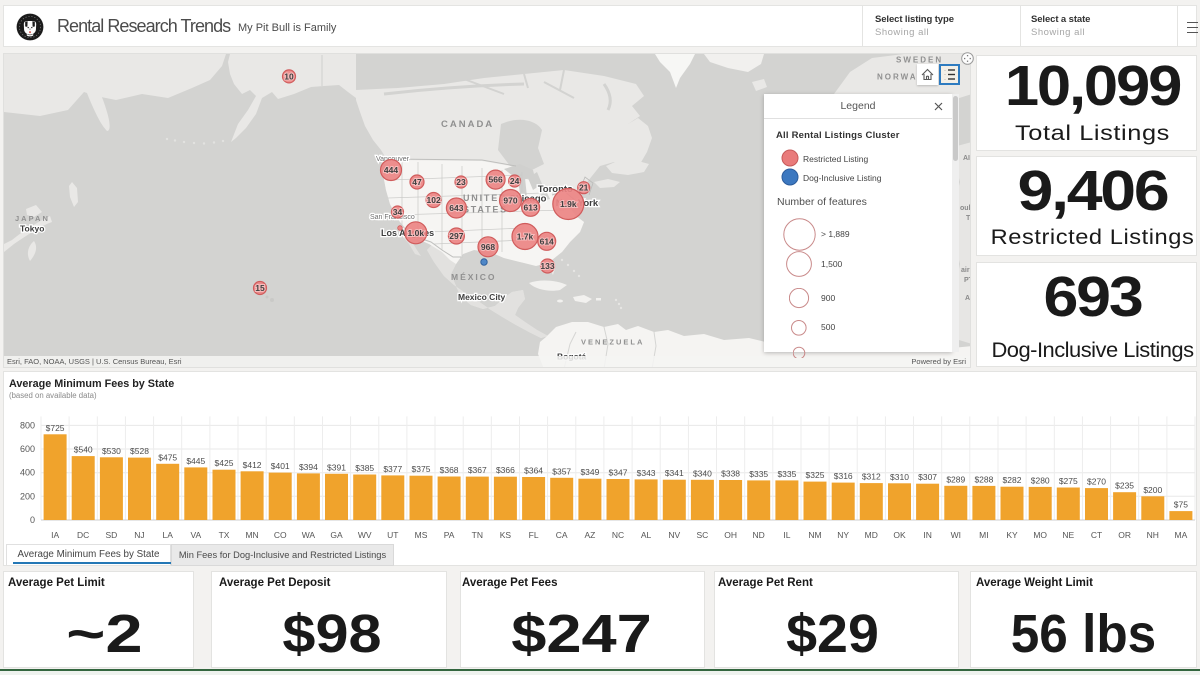  What do you see at coordinates (1096, 482) in the screenshot?
I see `svg-text: $270` at bounding box center [1096, 482].